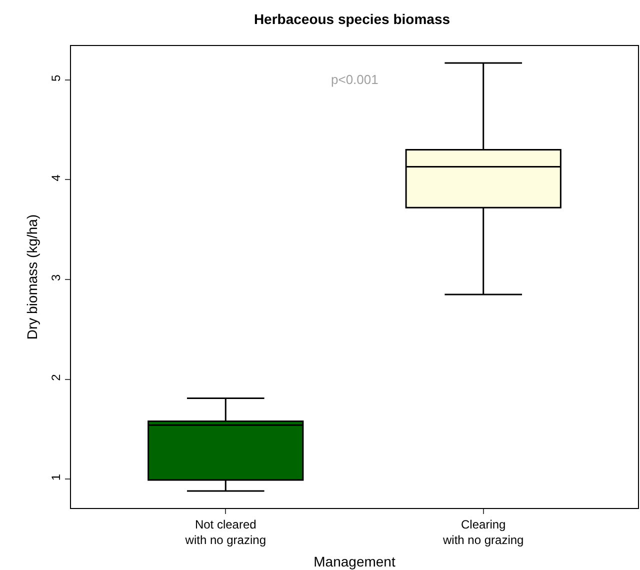 The height and width of the screenshot is (570, 640). What do you see at coordinates (56, 477) in the screenshot?
I see `y-tick-label: 1` at bounding box center [56, 477].